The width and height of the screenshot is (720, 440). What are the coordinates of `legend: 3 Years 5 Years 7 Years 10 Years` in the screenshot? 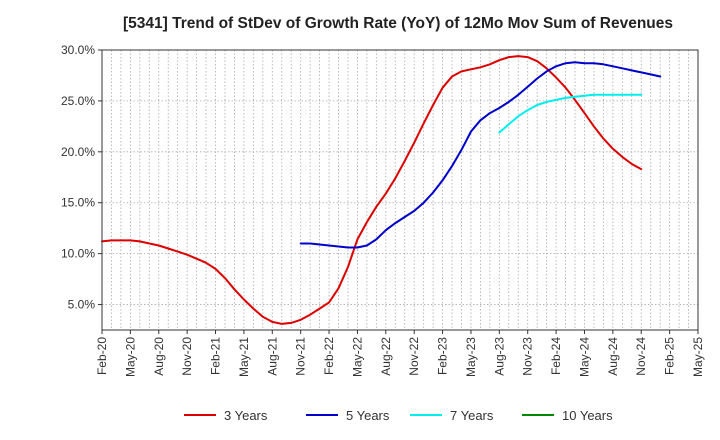 It's located at (398, 415).